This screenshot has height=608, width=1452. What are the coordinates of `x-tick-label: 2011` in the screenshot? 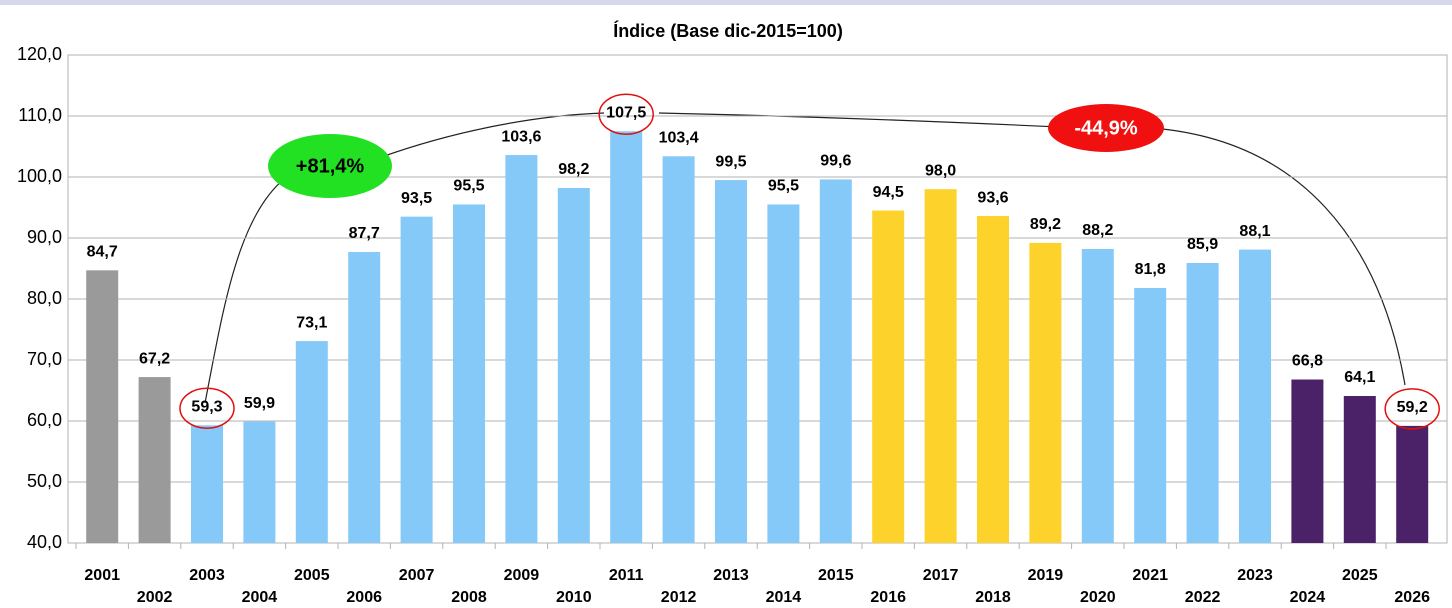 It's located at (626, 575).